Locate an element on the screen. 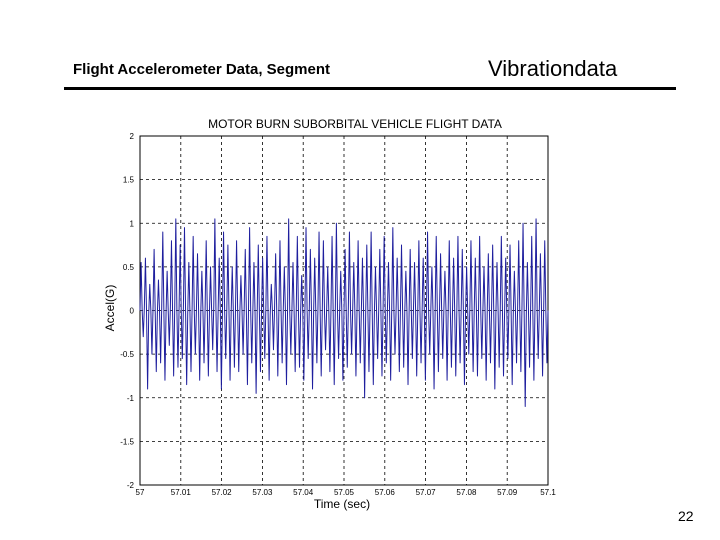  x-tick-label: 57.01 is located at coordinates (181, 492).